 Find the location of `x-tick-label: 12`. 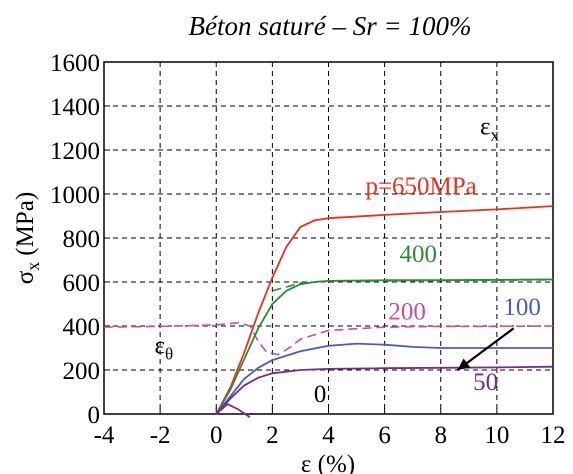

x-tick-label: 12 is located at coordinates (553, 435).